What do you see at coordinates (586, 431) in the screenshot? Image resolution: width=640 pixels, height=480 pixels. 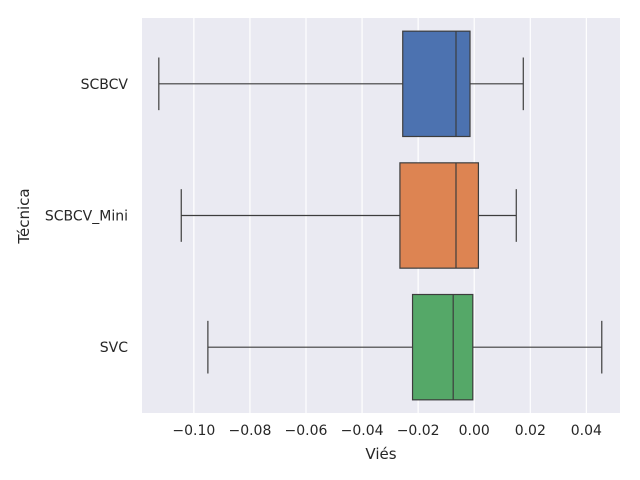 I see `x-tick-label: 0.04` at bounding box center [586, 431].